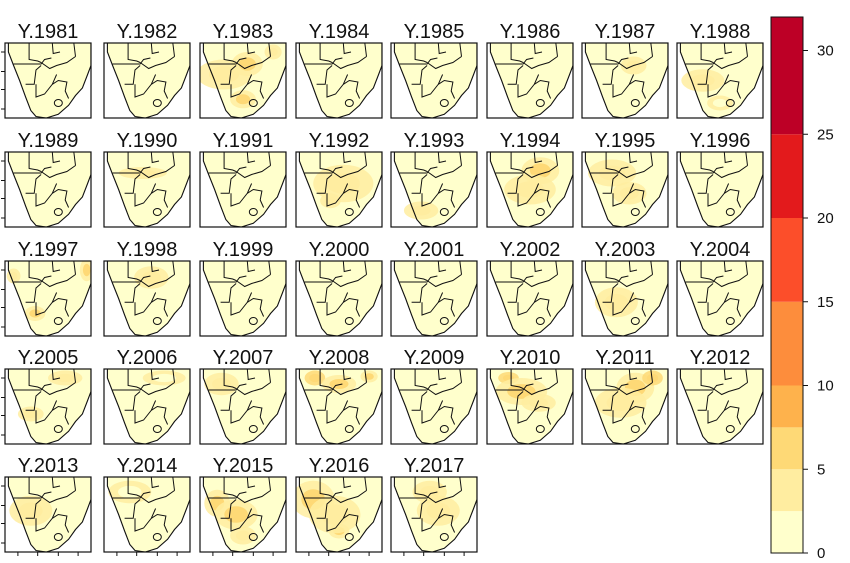  I want to click on map-panel: Y.1983, so click(243, 70).